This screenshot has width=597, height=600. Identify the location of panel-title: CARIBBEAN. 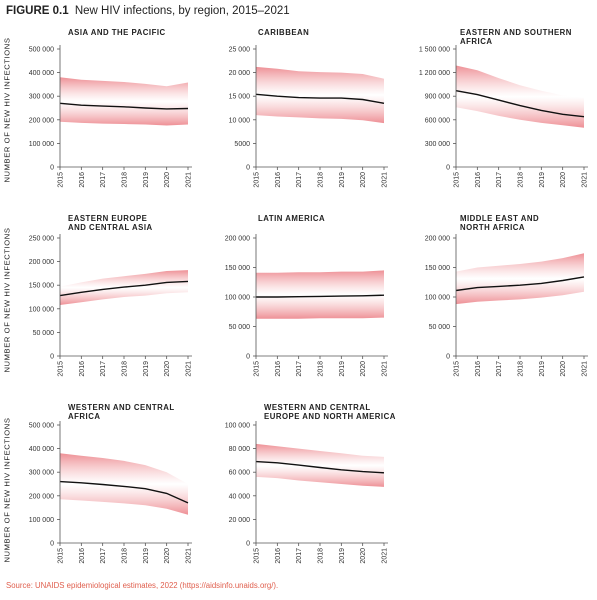
(283, 32).